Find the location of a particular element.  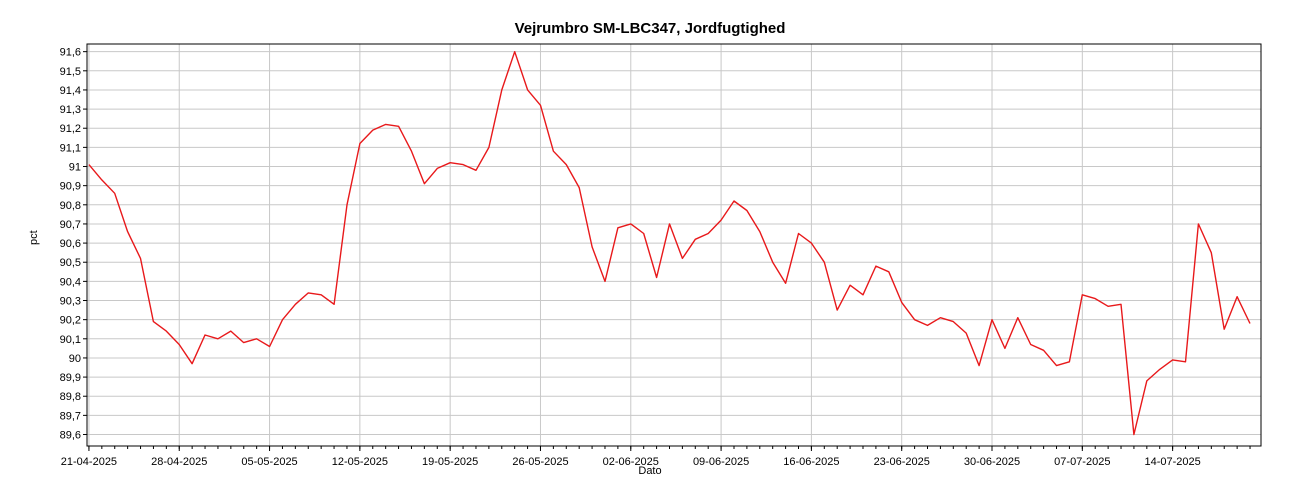

y-tick-label: 90,7 is located at coordinates (70, 225).